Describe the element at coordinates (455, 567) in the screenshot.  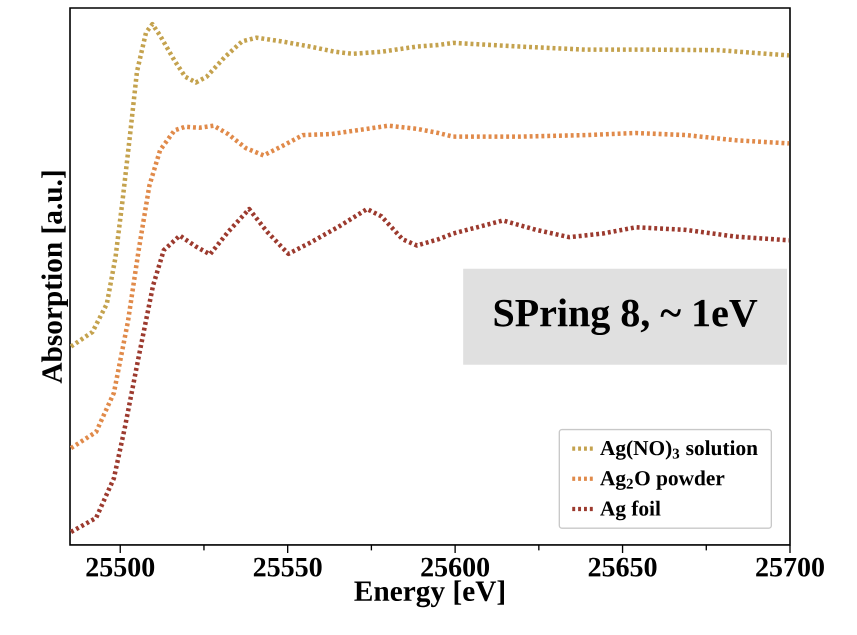
I see `x-tick-label: 25600` at that location.